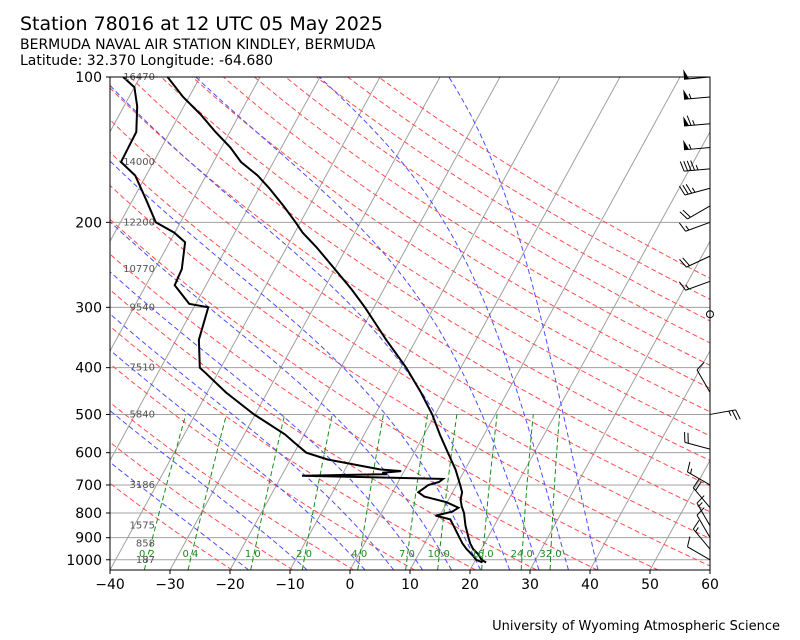  I want to click on barb-flag, so click(686, 74).